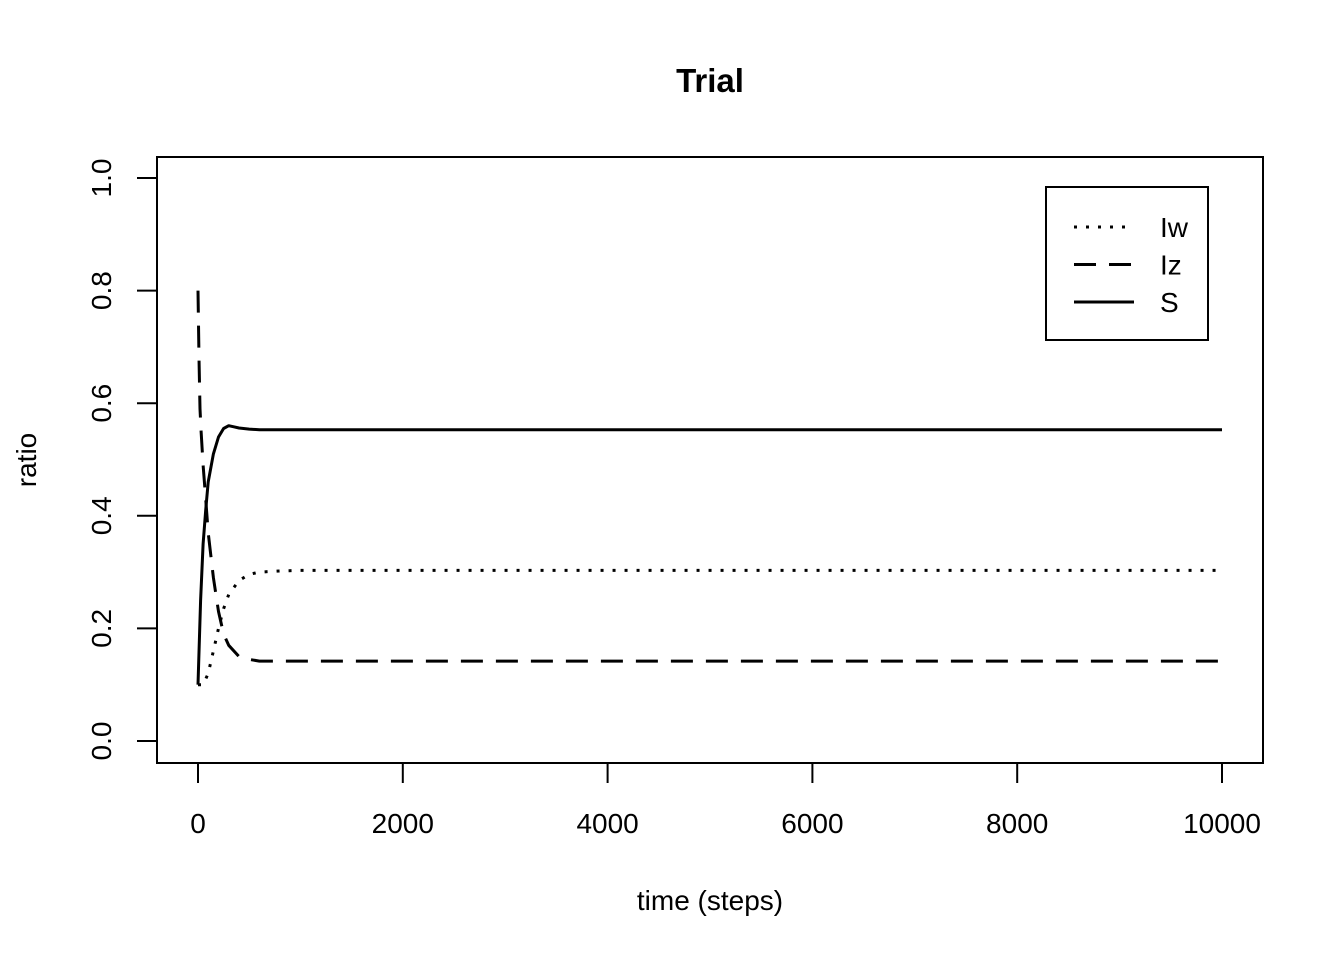 The width and height of the screenshot is (1344, 960). I want to click on x-tick-label: 8000, so click(1017, 823).